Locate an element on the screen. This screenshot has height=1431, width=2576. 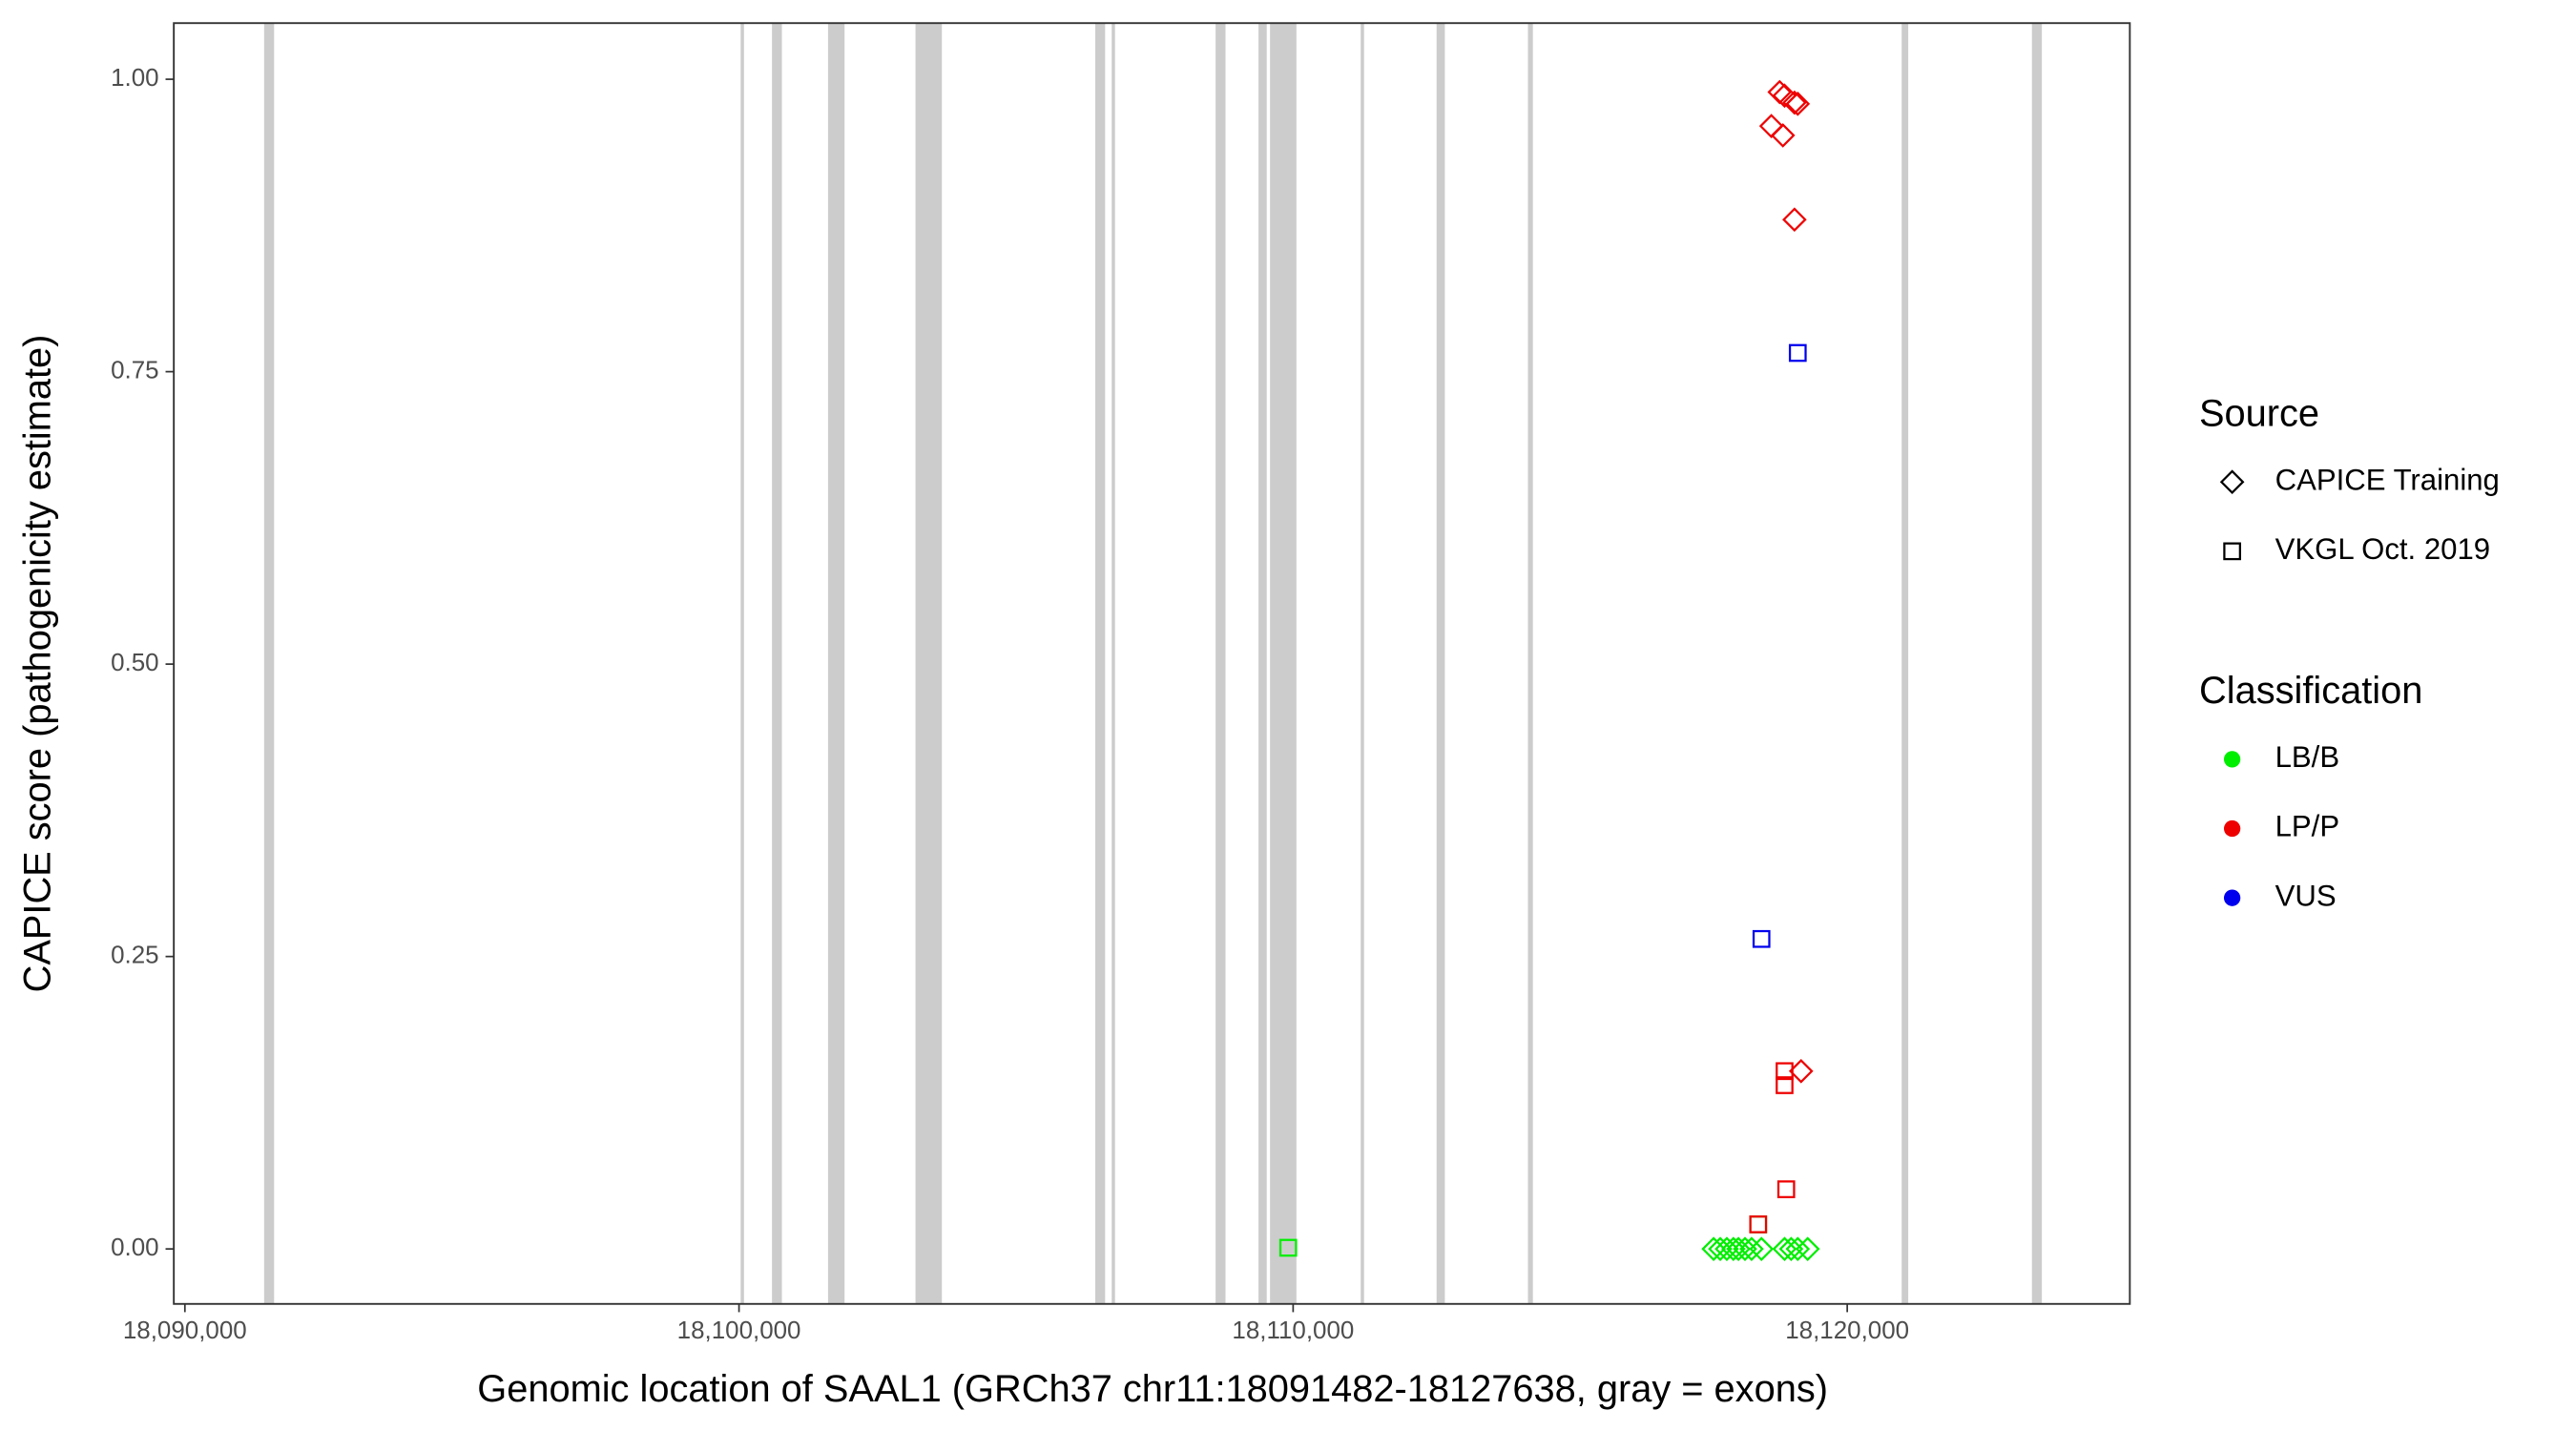
y-tick-label: 0.00 is located at coordinates (134, 1247).